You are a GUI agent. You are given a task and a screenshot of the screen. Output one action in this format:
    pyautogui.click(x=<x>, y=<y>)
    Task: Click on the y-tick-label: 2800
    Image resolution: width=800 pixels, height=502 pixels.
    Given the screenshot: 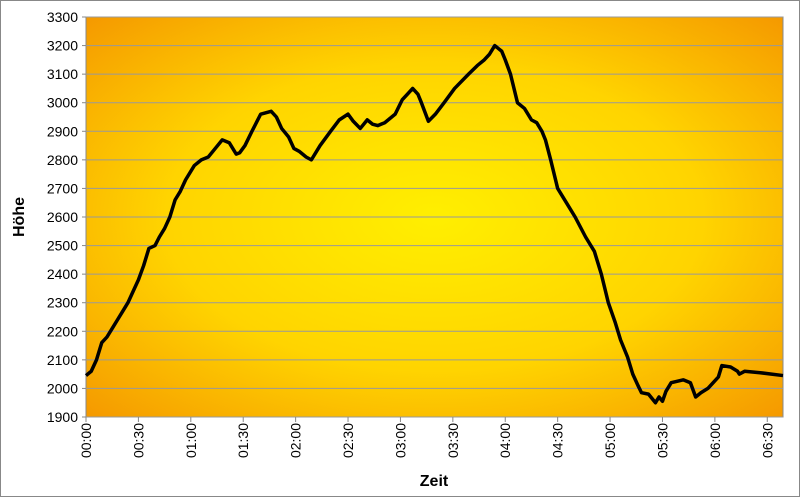 What is the action you would take?
    pyautogui.click(x=62, y=160)
    